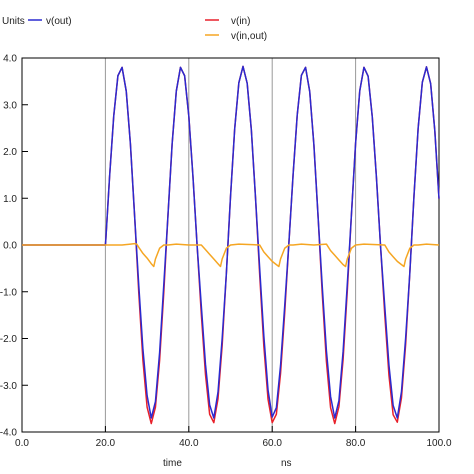  Describe the element at coordinates (231, 255) in the screenshot. I see `series-line-v-in-out` at that location.